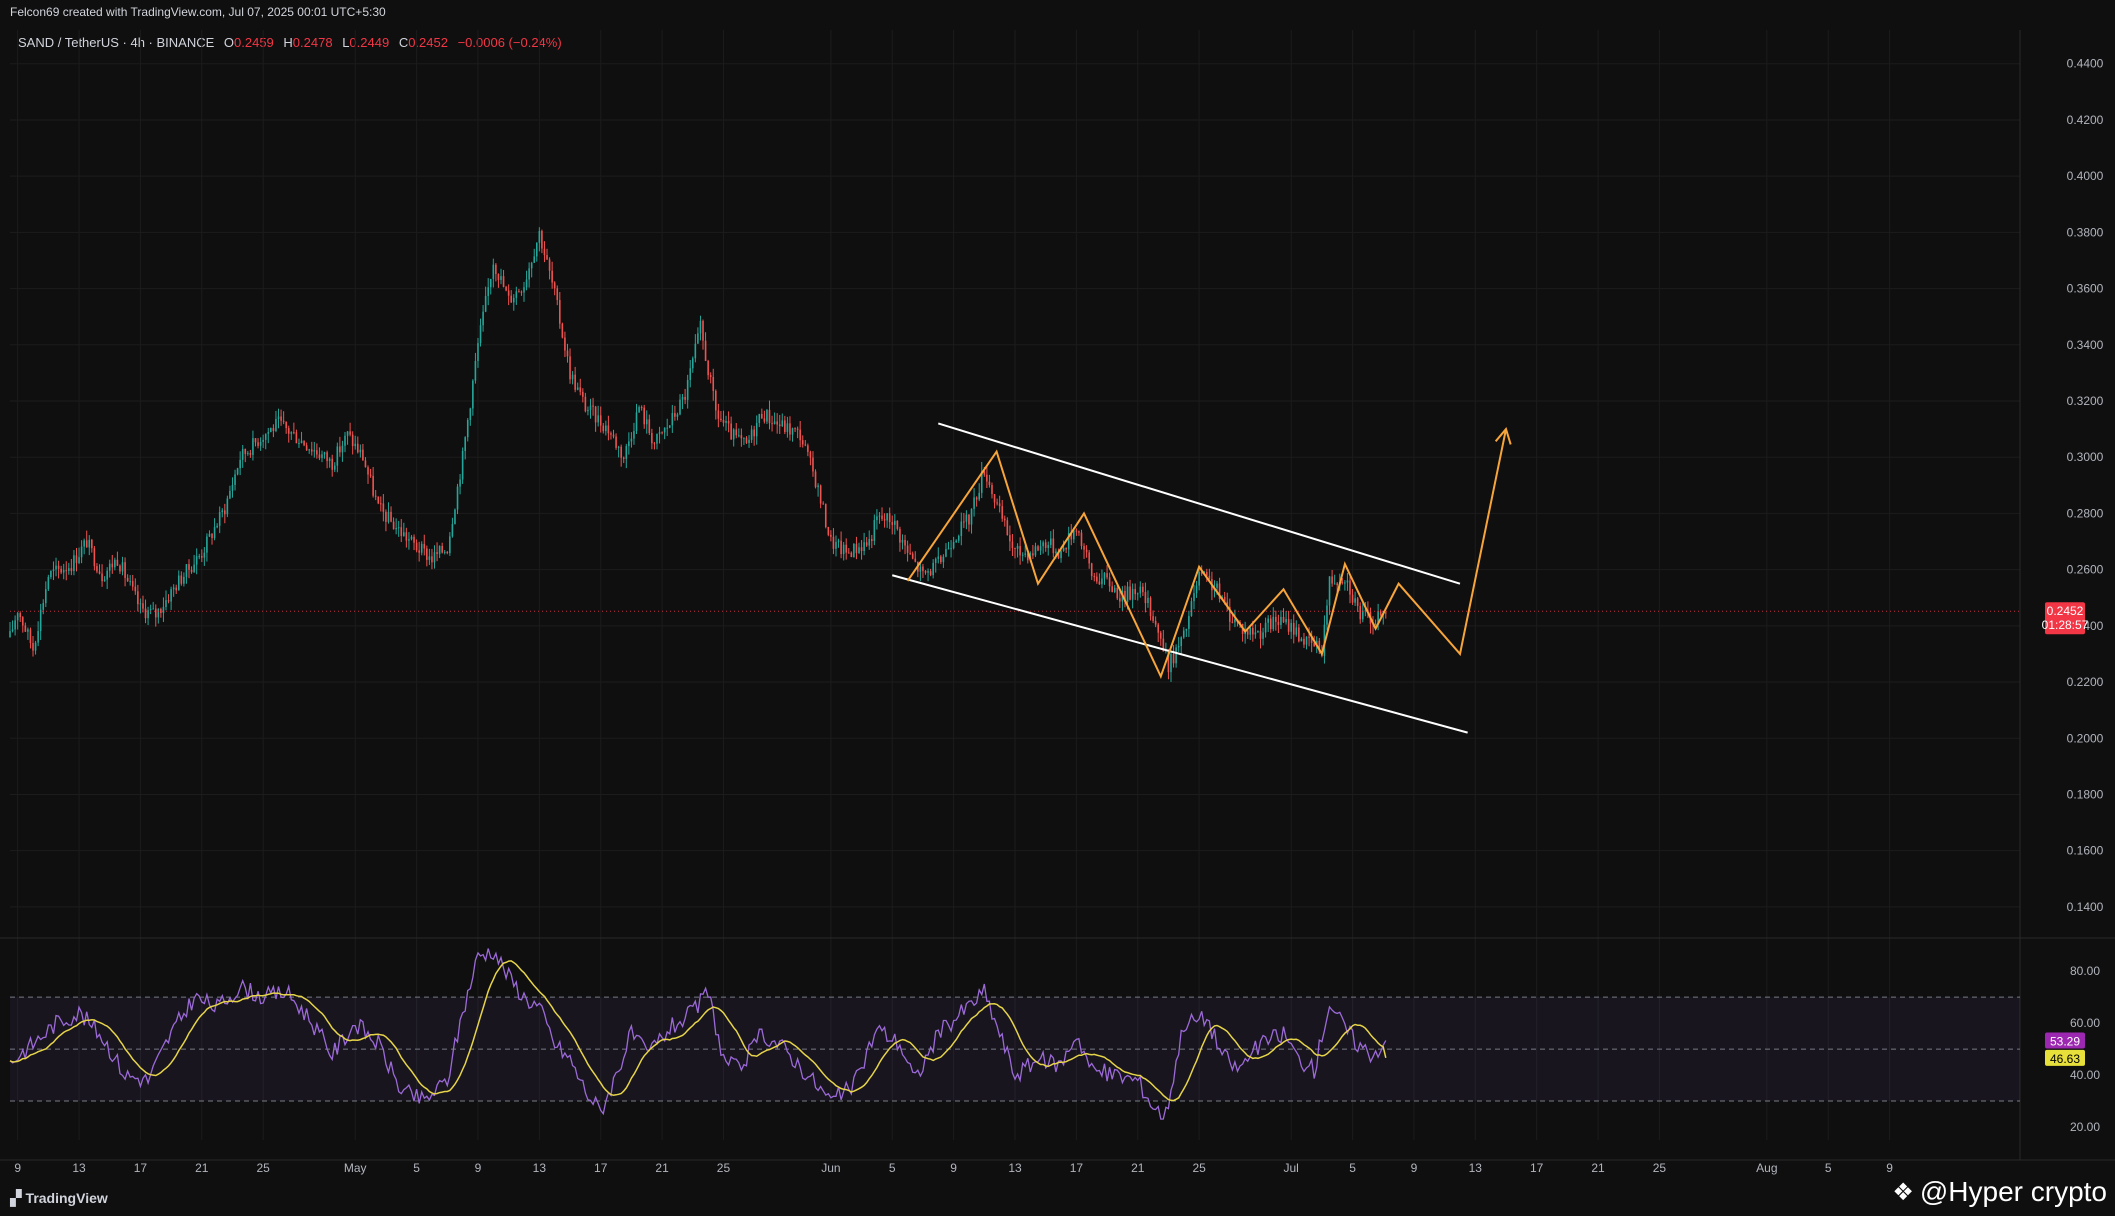  What do you see at coordinates (16, 1198) in the screenshot?
I see `tradingview-icon: ▞` at bounding box center [16, 1198].